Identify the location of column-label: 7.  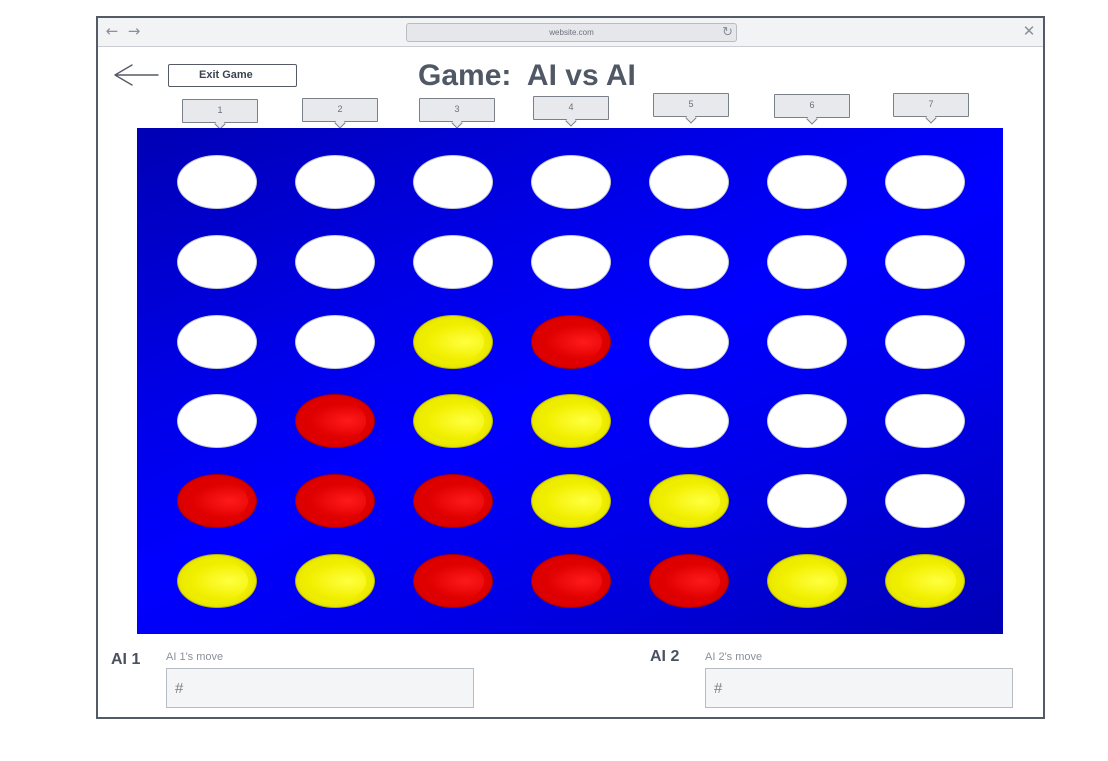
(931, 104).